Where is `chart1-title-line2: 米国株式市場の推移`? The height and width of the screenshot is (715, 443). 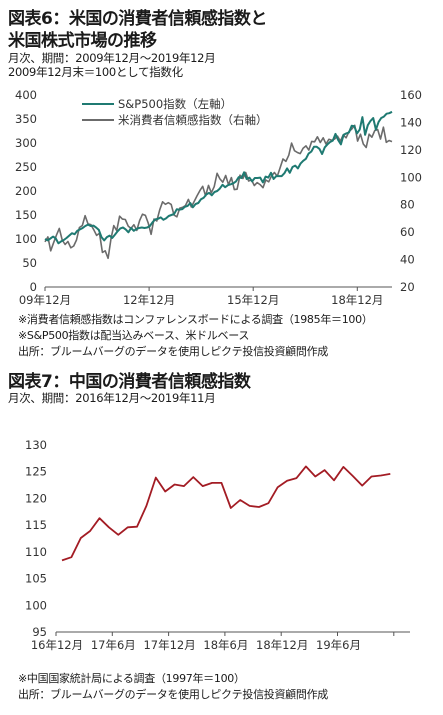
chart1-title-line2: 米国株式市場の推移 is located at coordinates (82, 41).